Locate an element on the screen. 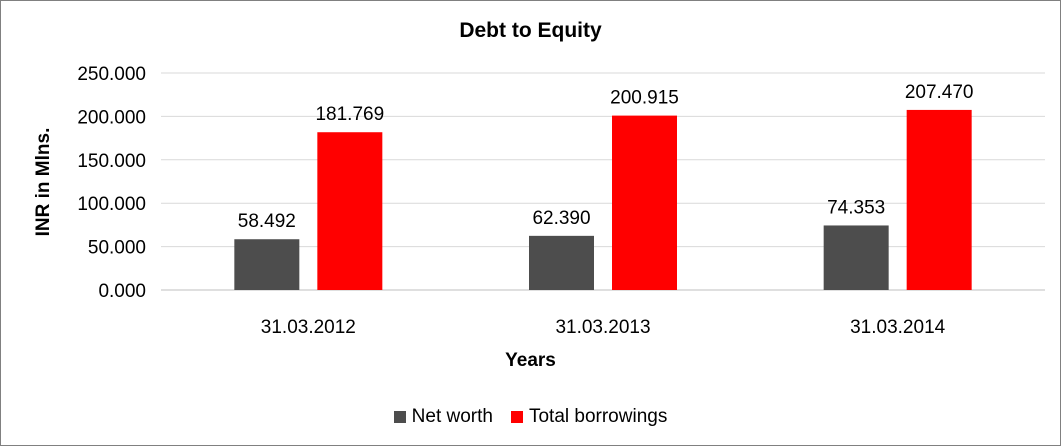  x-axis-label: Years is located at coordinates (530, 360).